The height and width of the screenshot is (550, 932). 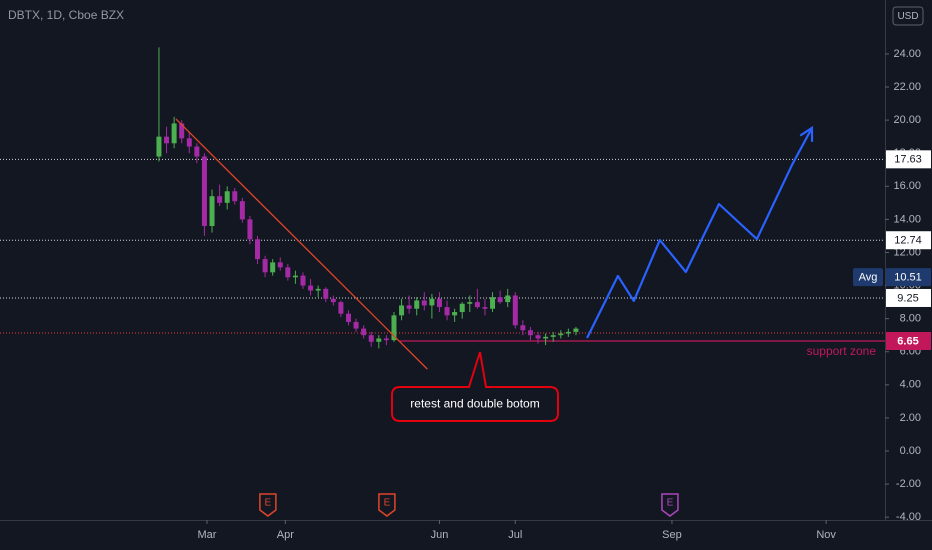 I want to click on level-label: 17.63, so click(x=908, y=160).